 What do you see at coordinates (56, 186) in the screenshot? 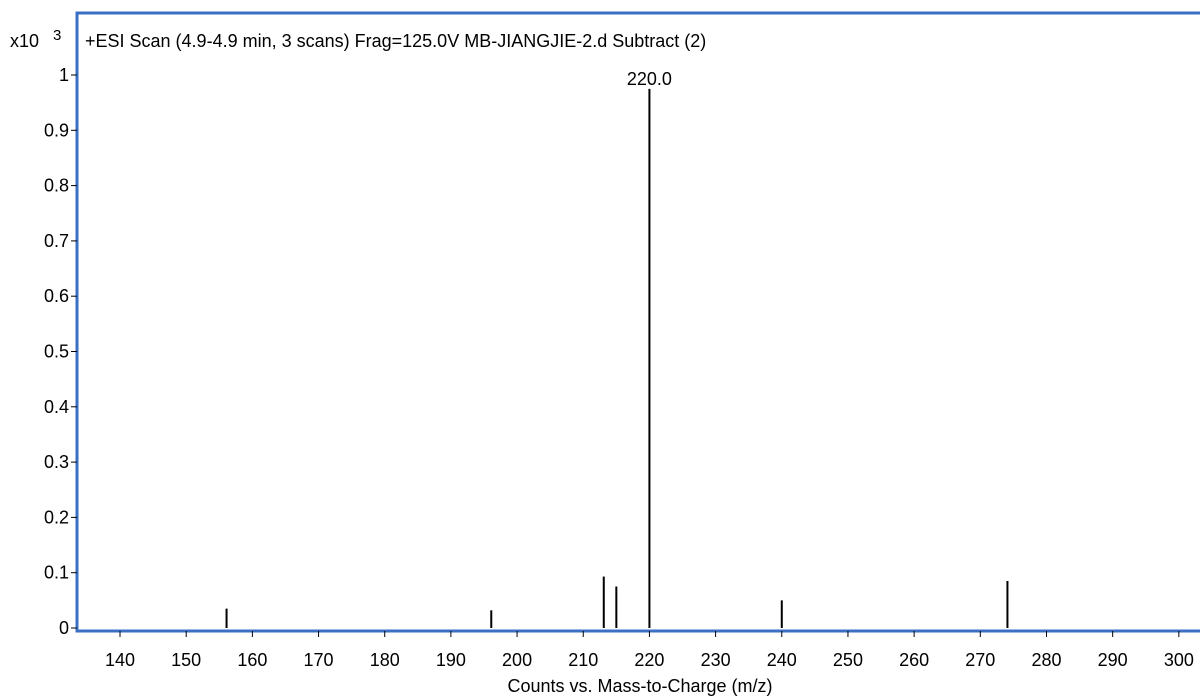
I see `y-tick-label: 0.8` at bounding box center [56, 186].